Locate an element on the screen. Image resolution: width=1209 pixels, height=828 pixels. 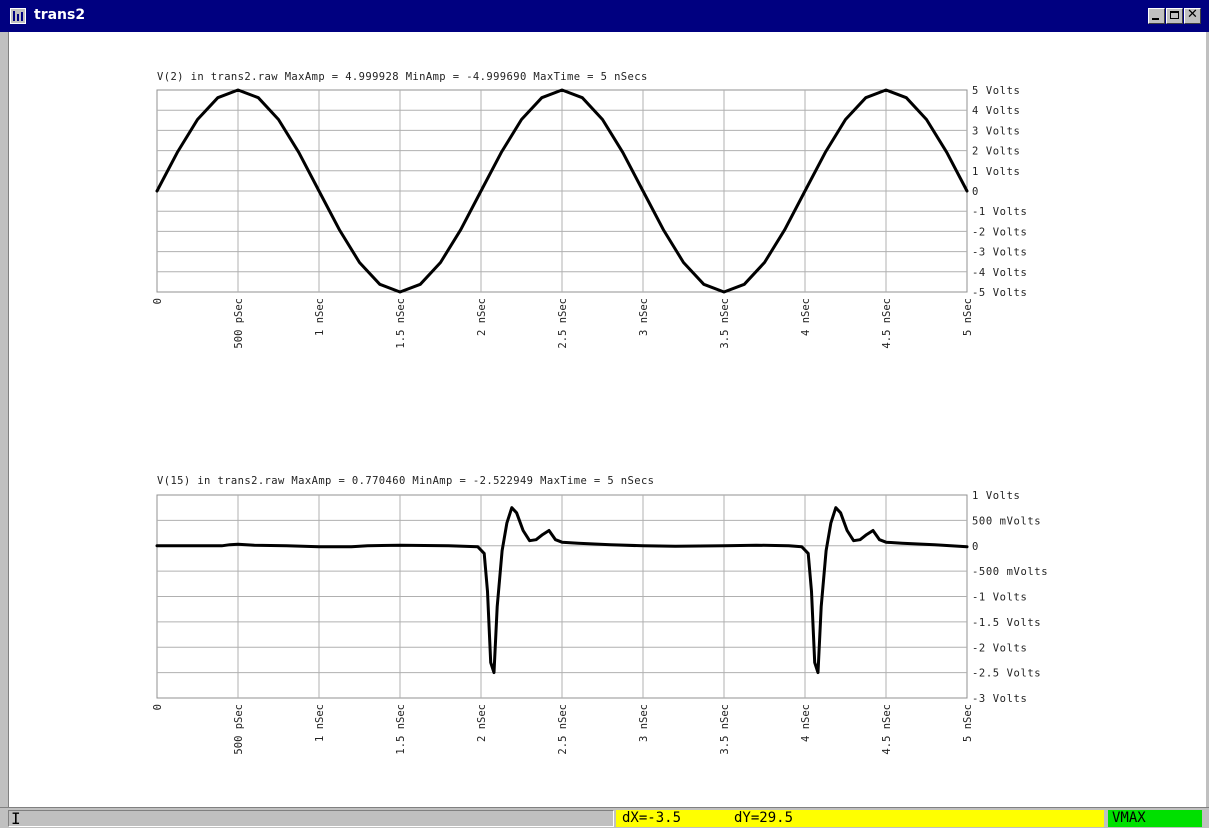
y-tick-label: -4 Volts is located at coordinates (999, 273).